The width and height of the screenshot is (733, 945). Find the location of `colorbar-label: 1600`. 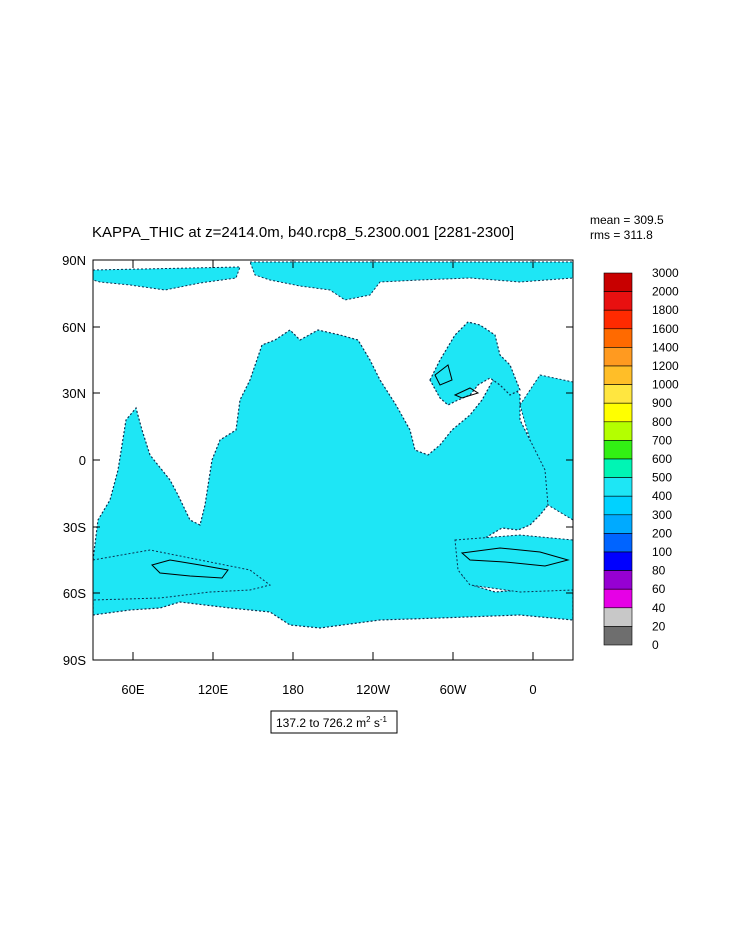

colorbar-label: 1600 is located at coordinates (665, 329).